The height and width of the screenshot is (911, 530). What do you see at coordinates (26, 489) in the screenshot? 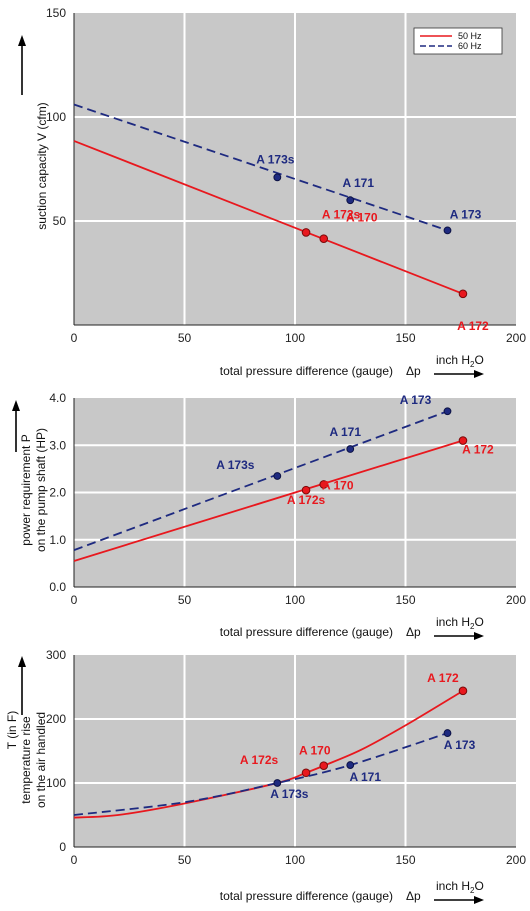
I see `y-axis-label: power requirement P` at bounding box center [26, 489].